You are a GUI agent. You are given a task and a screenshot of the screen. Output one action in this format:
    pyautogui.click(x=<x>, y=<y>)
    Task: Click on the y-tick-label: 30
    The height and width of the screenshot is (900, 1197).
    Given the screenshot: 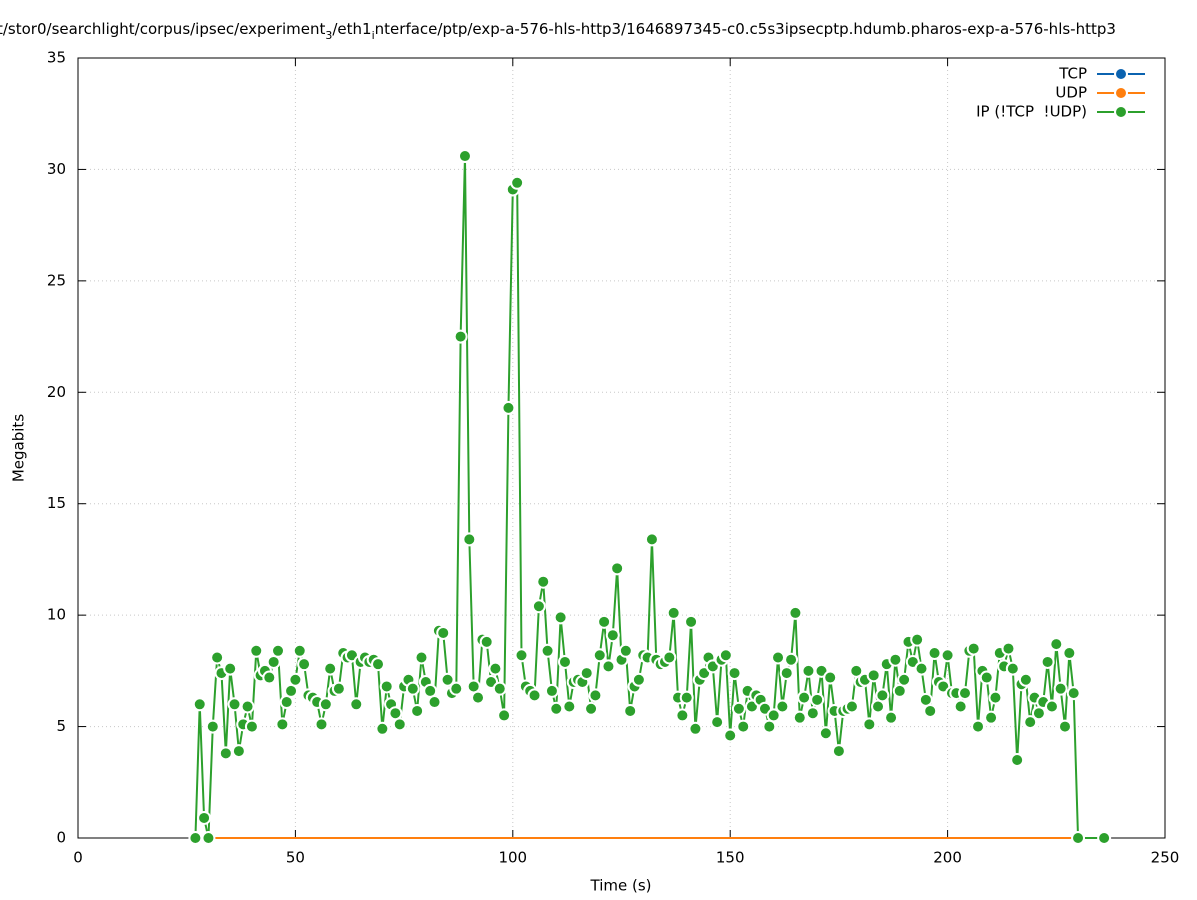 What is the action you would take?
    pyautogui.click(x=56, y=169)
    